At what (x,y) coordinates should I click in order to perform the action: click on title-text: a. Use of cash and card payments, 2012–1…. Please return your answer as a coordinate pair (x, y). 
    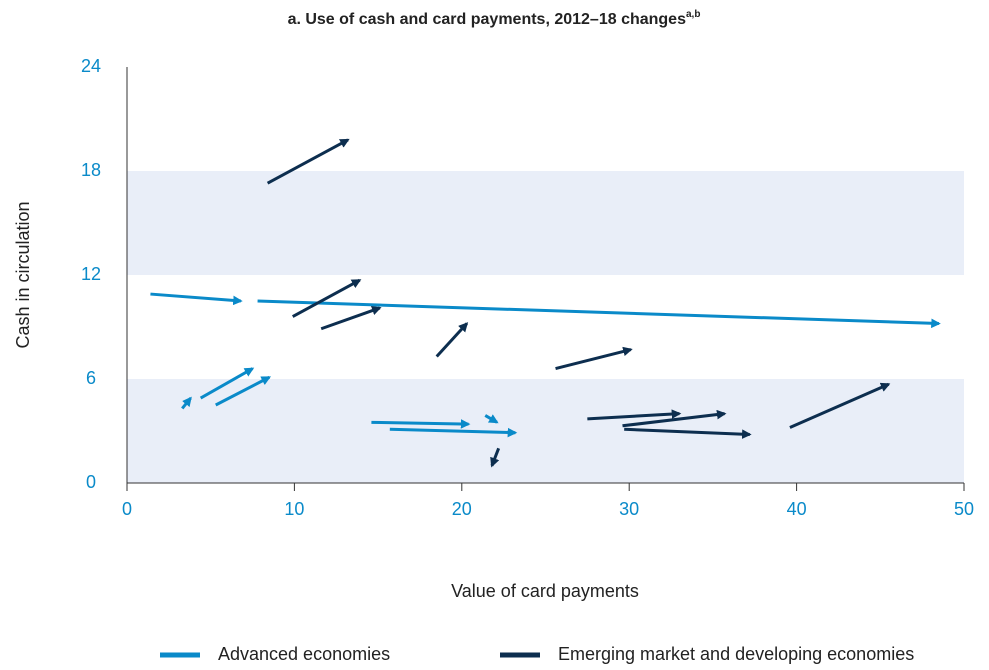
    Looking at the image, I should click on (487, 19).